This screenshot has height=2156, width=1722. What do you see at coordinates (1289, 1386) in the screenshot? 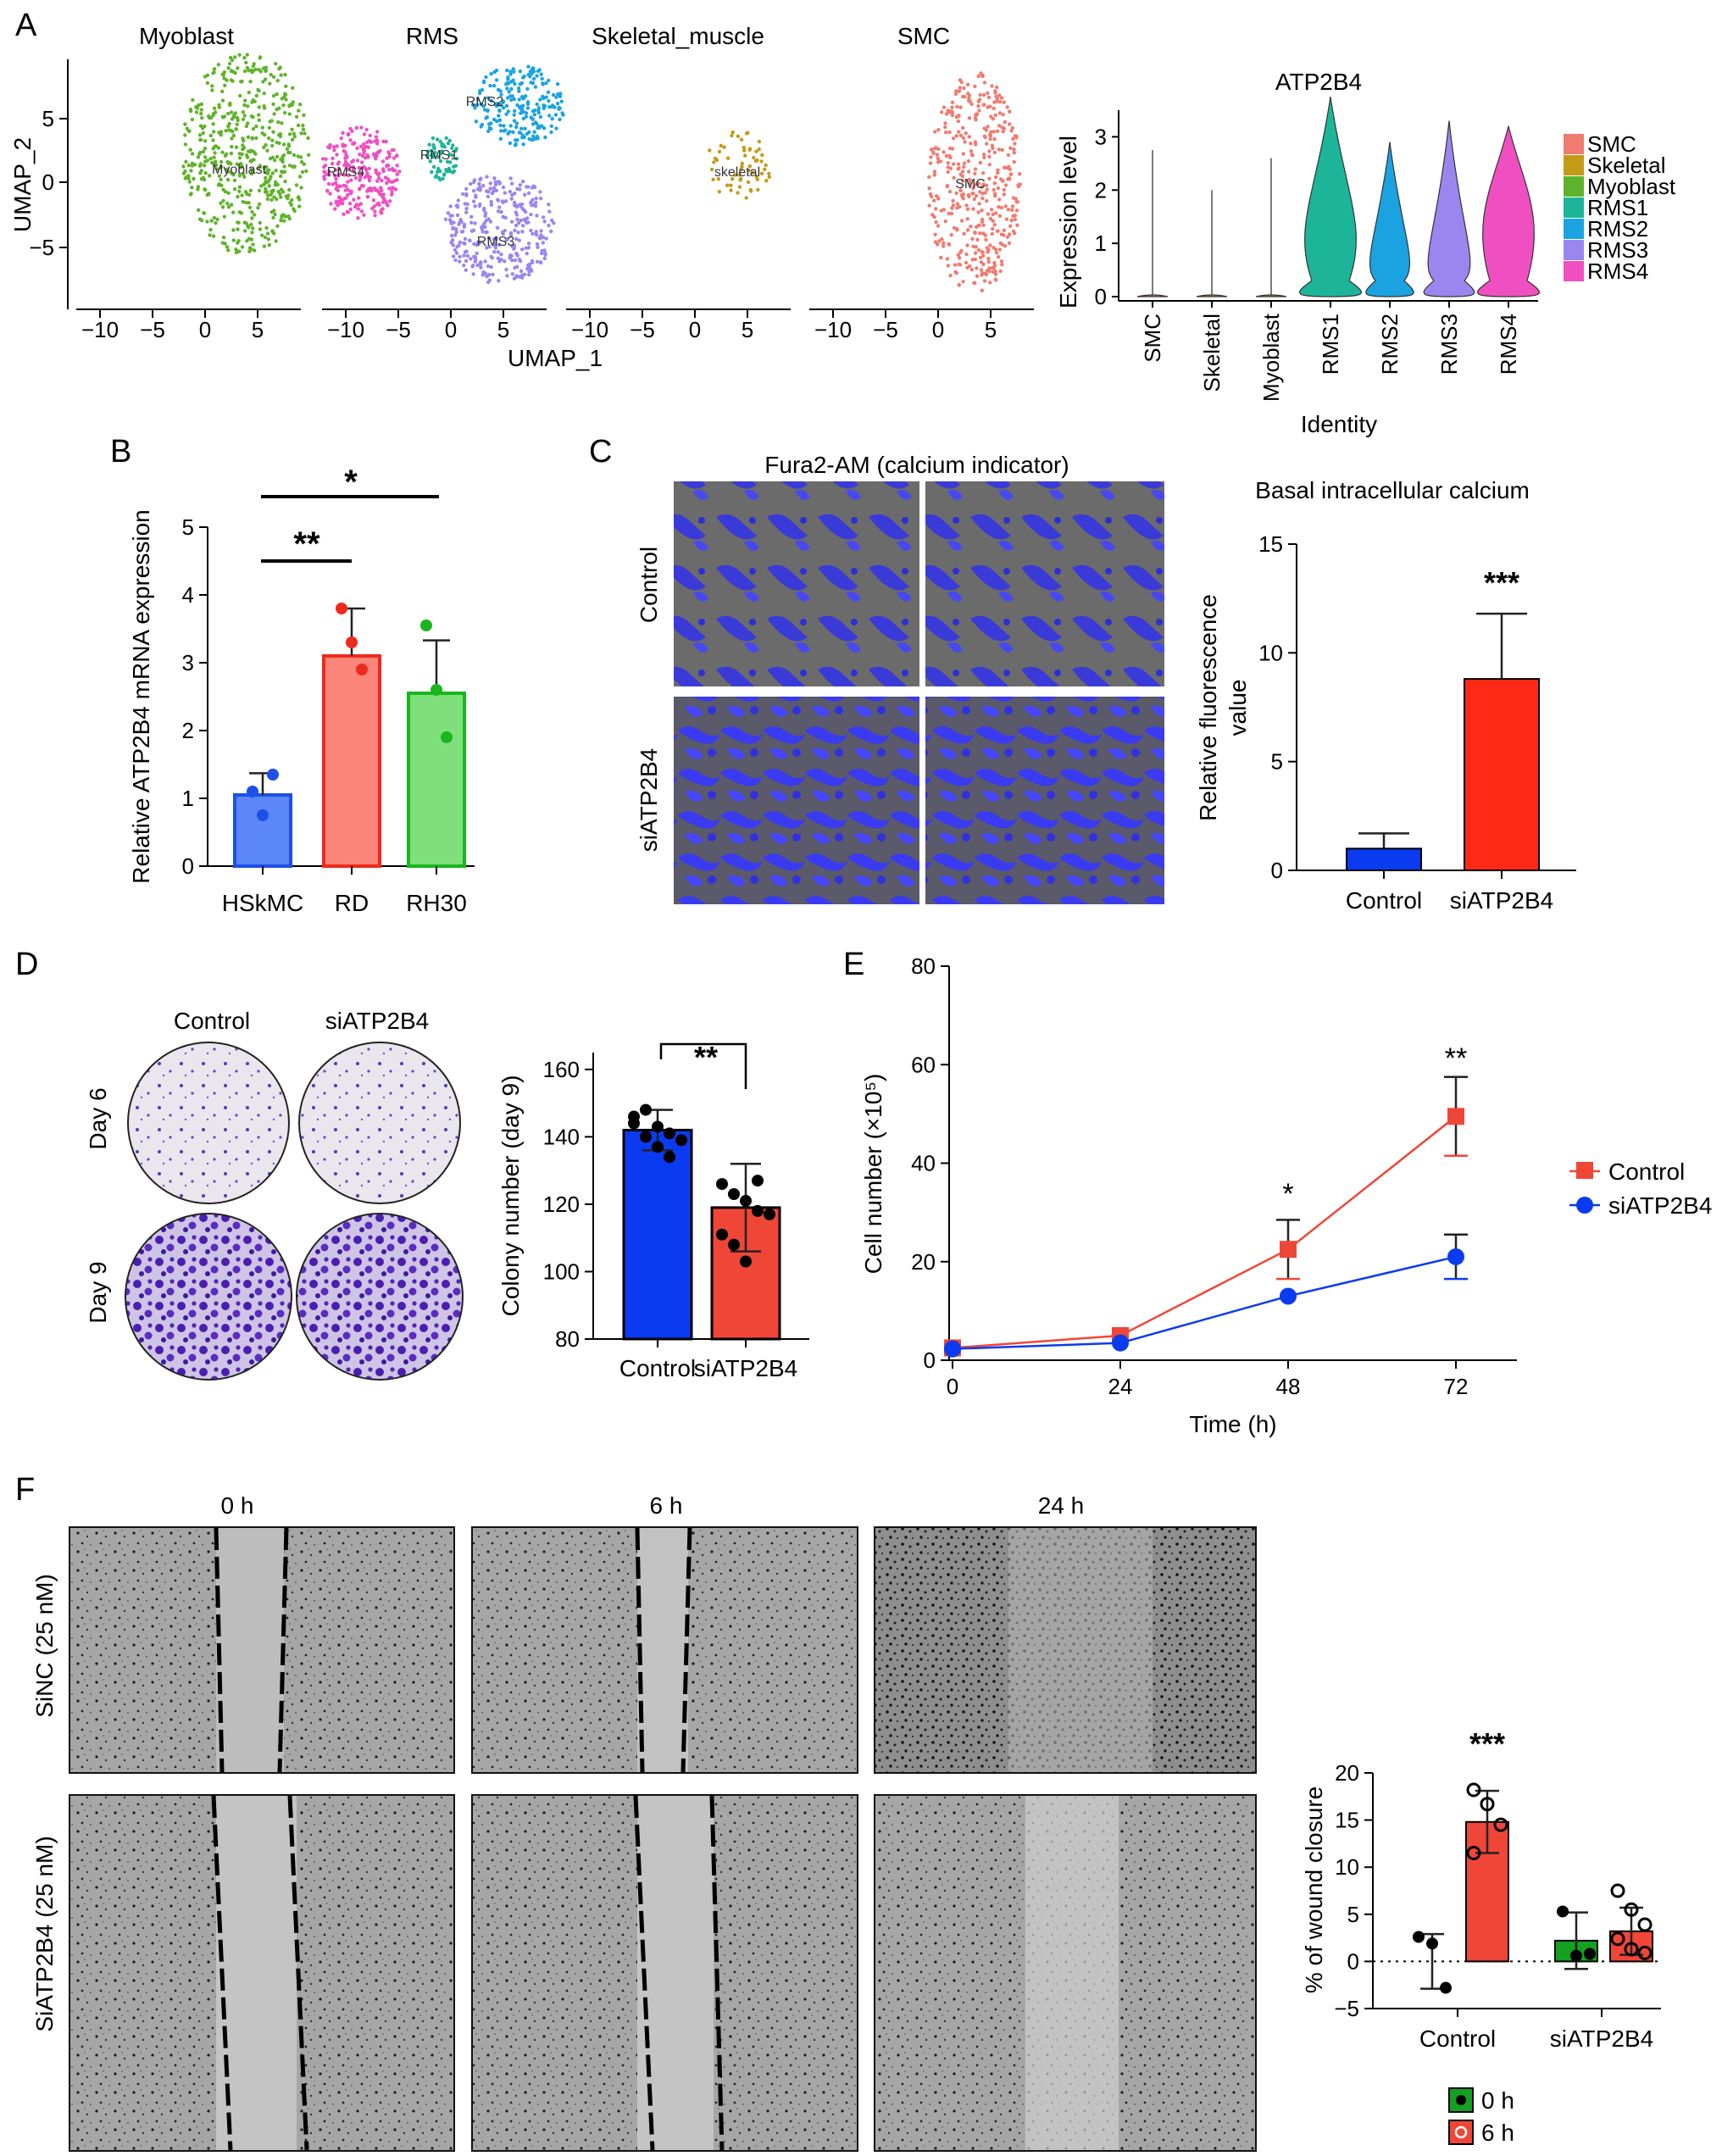
I see `e-x-tick-label: 48` at bounding box center [1289, 1386].